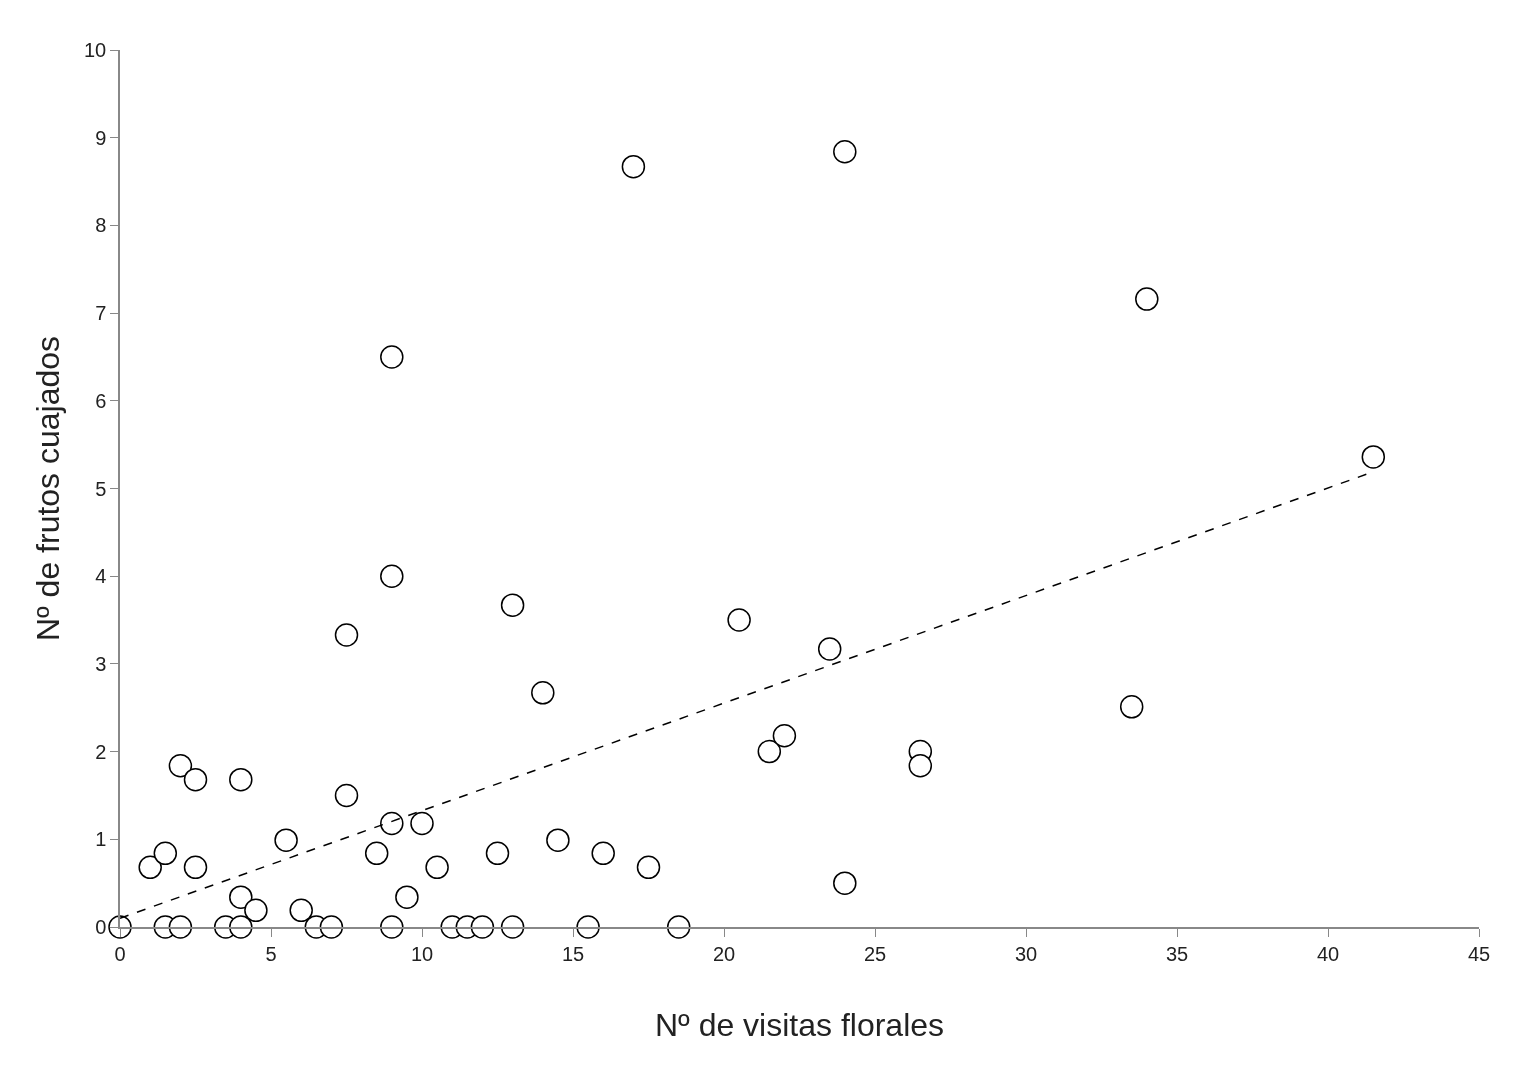  Describe the element at coordinates (101, 839) in the screenshot. I see `y-tick-label: 1` at that location.